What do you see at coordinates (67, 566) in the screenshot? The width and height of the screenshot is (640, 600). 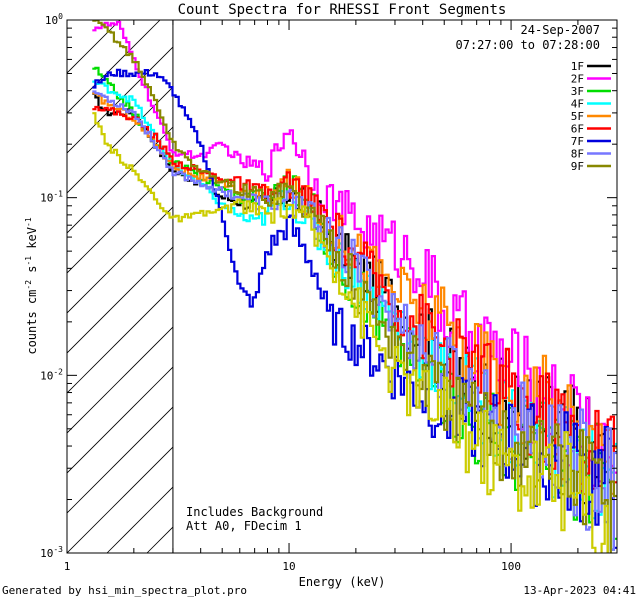 I see `x-tick-label: 1` at bounding box center [67, 566].